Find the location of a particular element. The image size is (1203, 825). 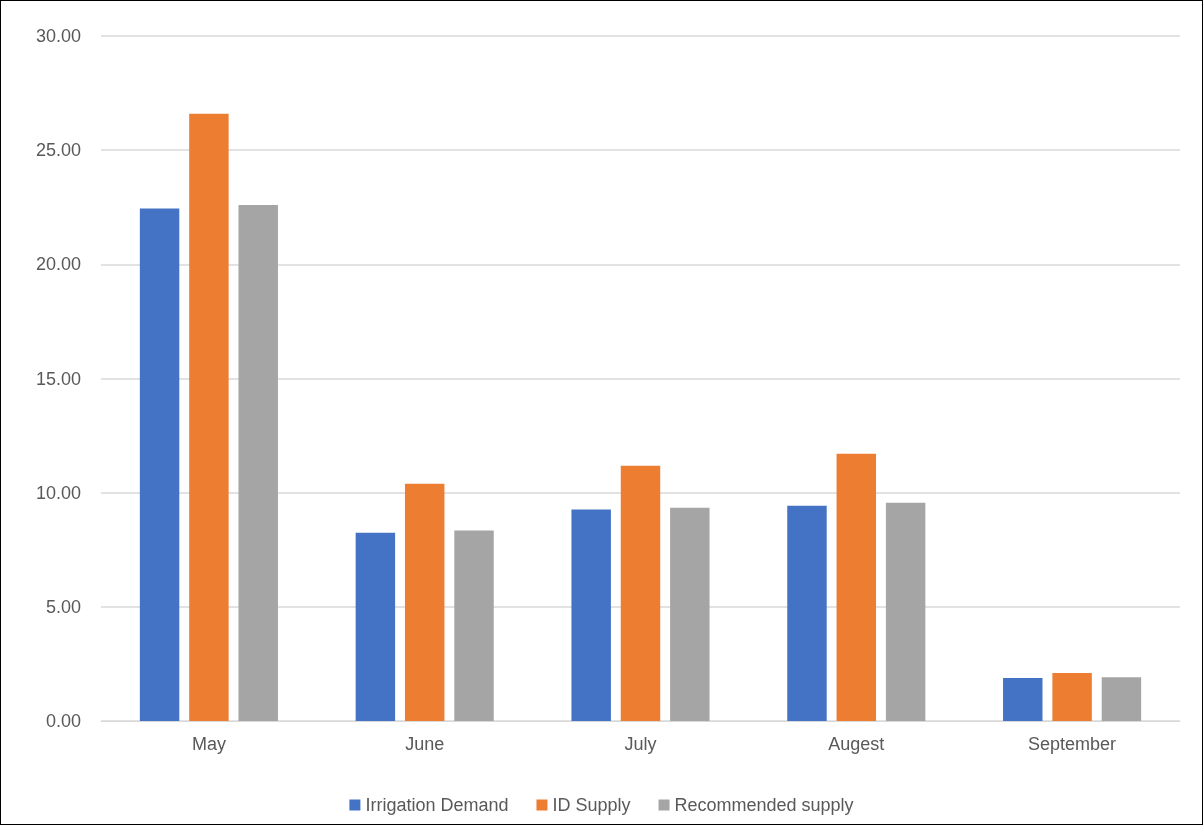

x-tick-label: May is located at coordinates (208, 744).